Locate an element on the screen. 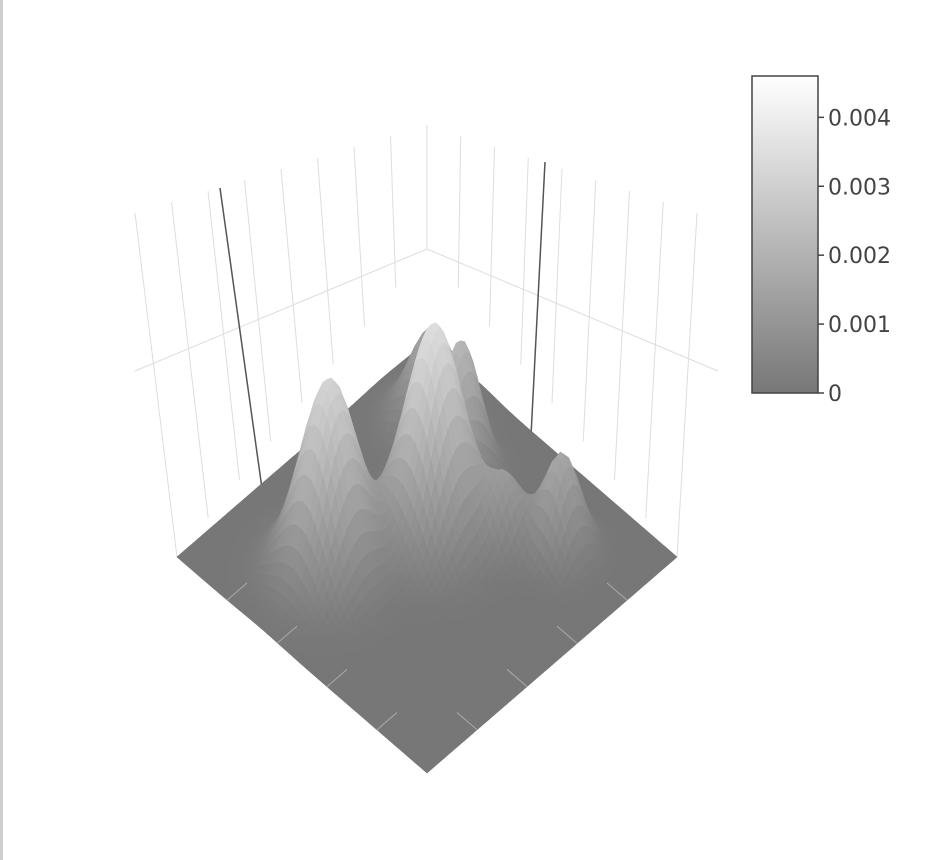 This screenshot has width=948, height=860. colorbar-tick-label: 0.004 is located at coordinates (859, 118).